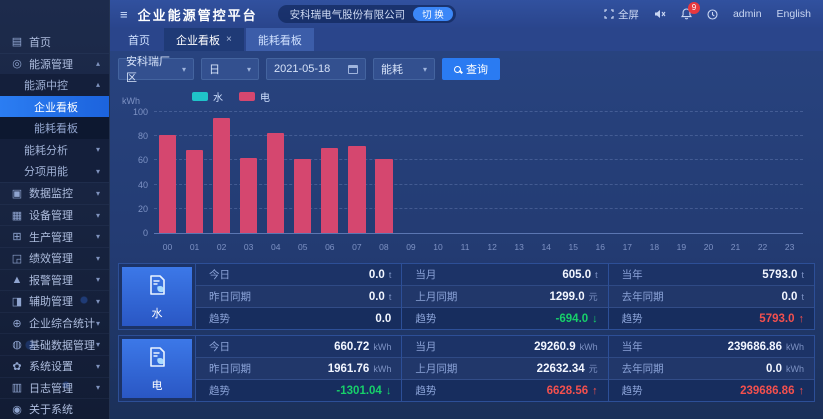 The height and width of the screenshot is (419, 823). What do you see at coordinates (433, 14) in the screenshot?
I see `switch-company-button: 切 换` at bounding box center [433, 14].